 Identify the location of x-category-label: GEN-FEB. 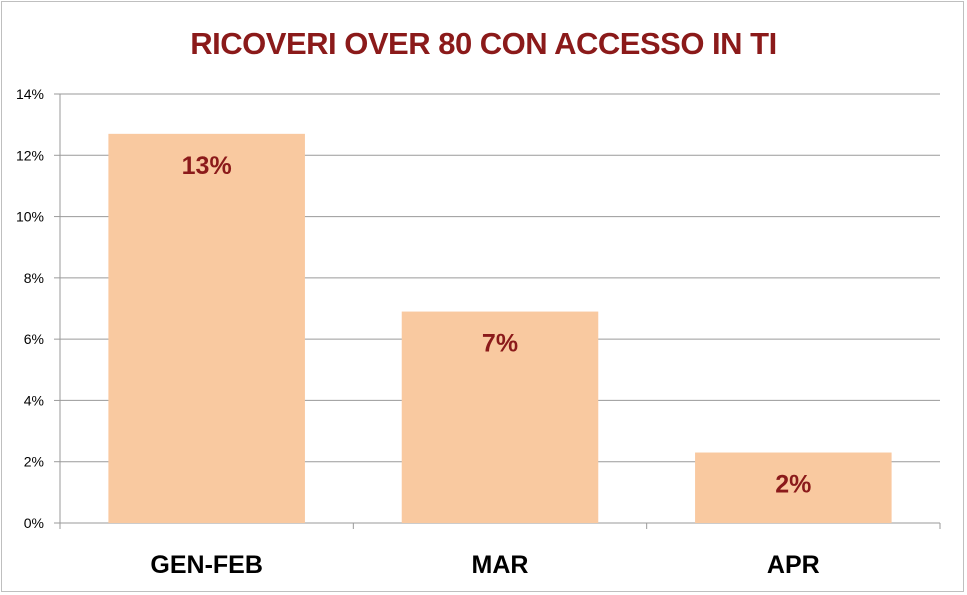
(206, 565).